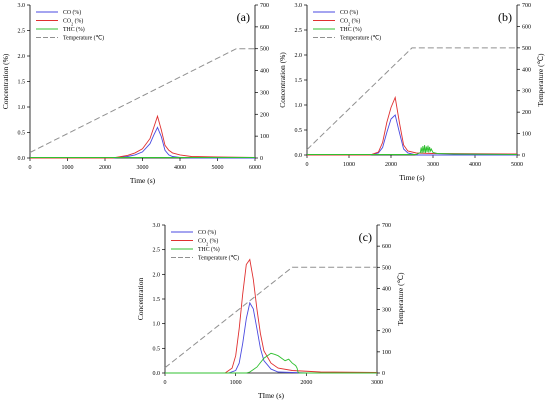  Describe the element at coordinates (243, 17) in the screenshot. I see `panel-label: (a)` at that location.